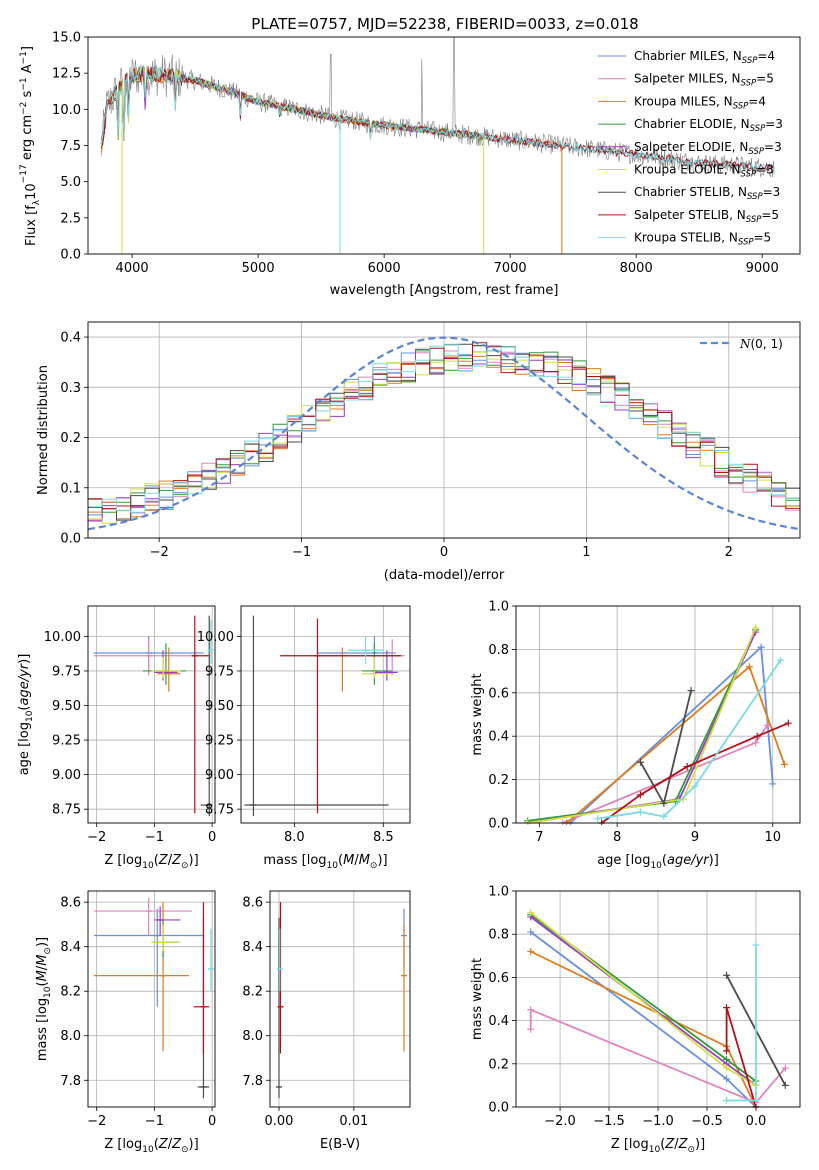 Image resolution: width=819 pixels, height=1170 pixels. What do you see at coordinates (617, 837) in the screenshot?
I see `x-tick-label: 8` at bounding box center [617, 837].